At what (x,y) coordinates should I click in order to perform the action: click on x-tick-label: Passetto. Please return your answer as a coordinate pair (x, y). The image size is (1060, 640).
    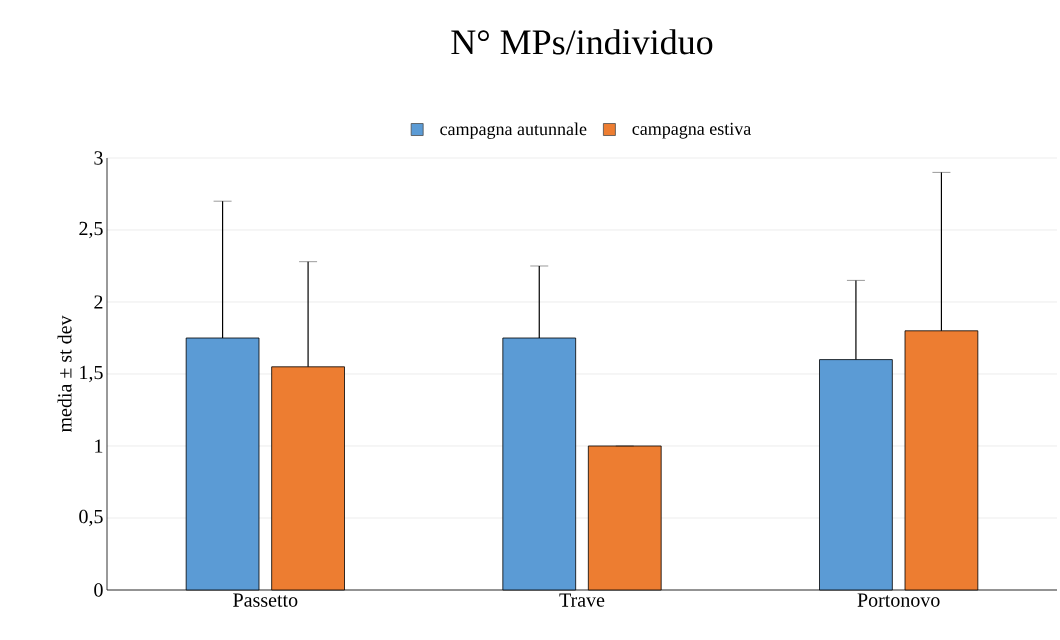
    Looking at the image, I should click on (265, 600).